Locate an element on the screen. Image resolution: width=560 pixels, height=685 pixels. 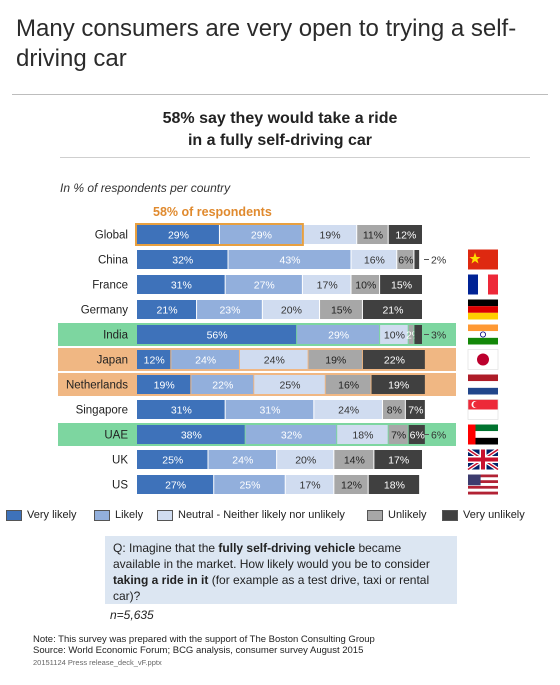
data-label-india-neutral: 10% is located at coordinates (394, 336).